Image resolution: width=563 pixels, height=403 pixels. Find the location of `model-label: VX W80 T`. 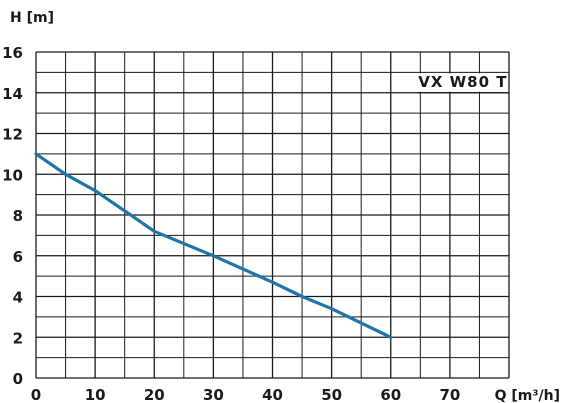

model-label: VX W80 T is located at coordinates (462, 82).